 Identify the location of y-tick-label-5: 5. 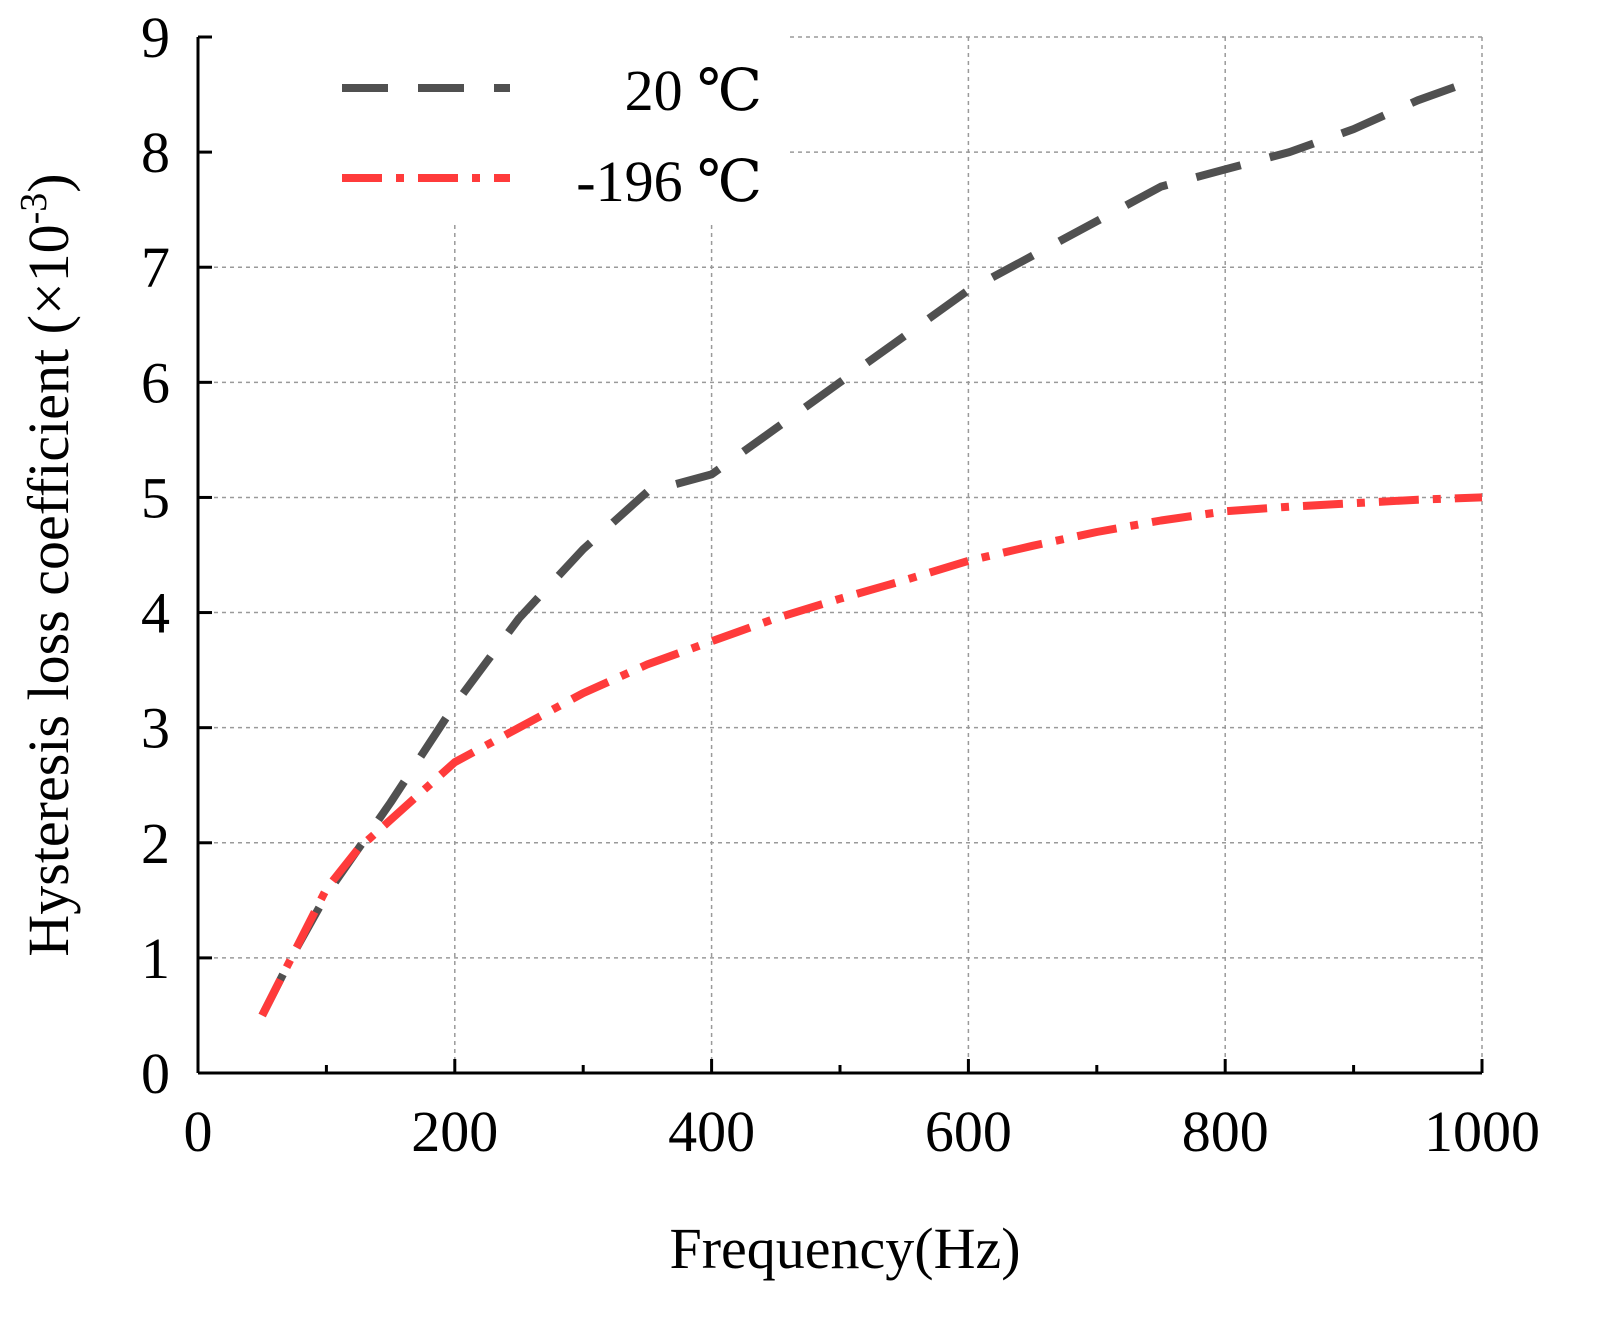
(155, 497).